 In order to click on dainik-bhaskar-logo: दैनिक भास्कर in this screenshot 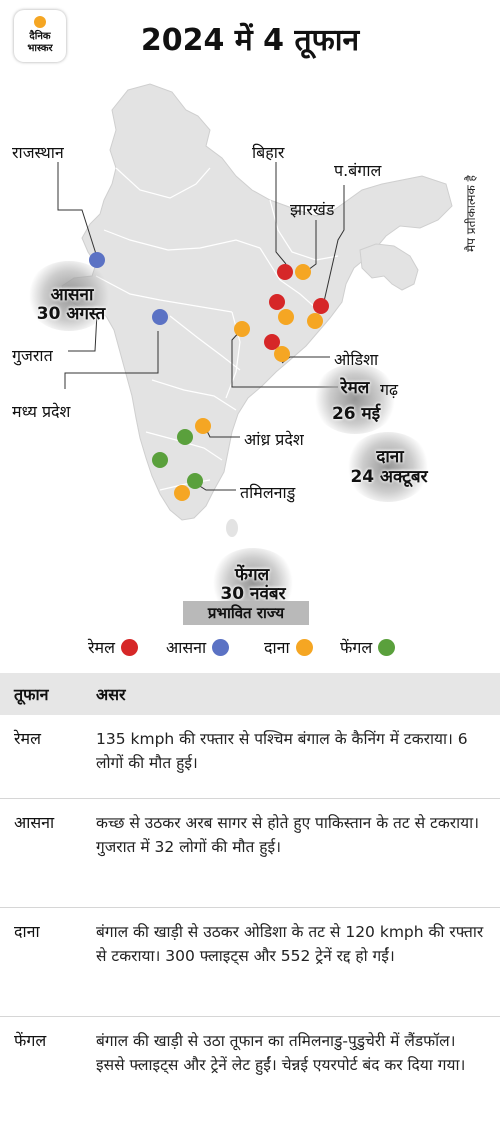, I will do `click(40, 36)`.